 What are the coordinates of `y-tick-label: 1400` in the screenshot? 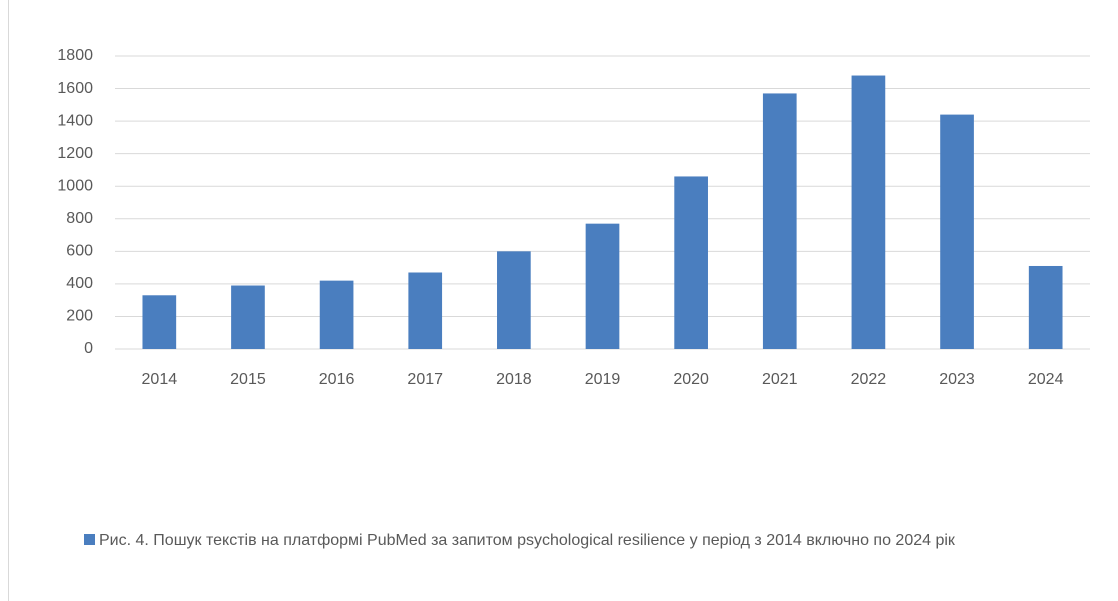 It's located at (75, 120).